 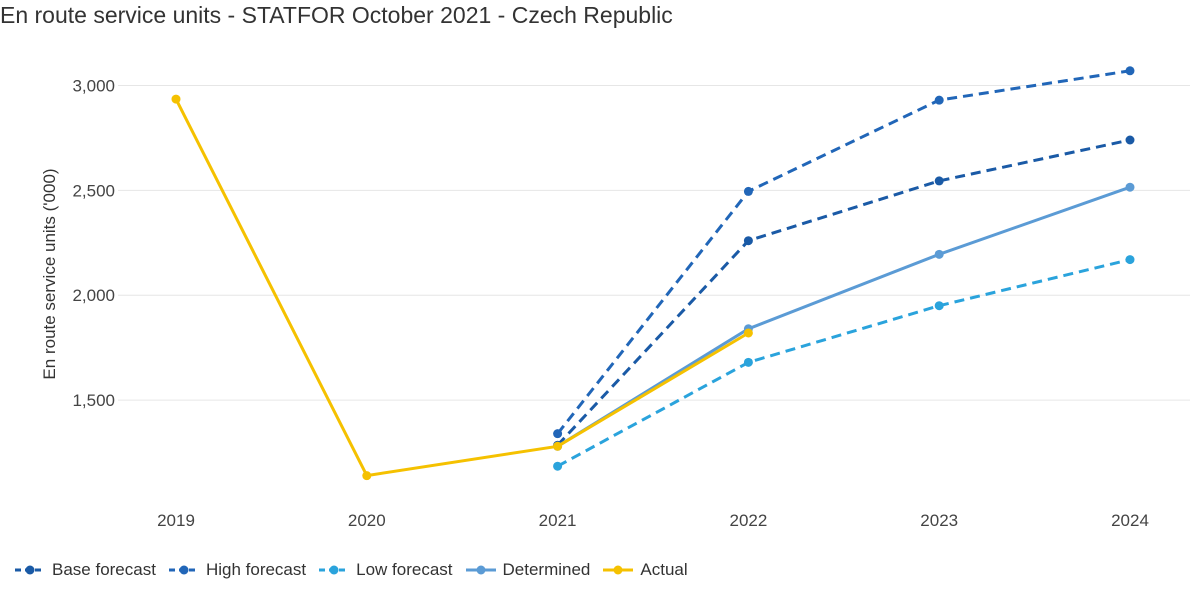 What do you see at coordinates (93, 295) in the screenshot?
I see `y-tick-label: 2,000` at bounding box center [93, 295].